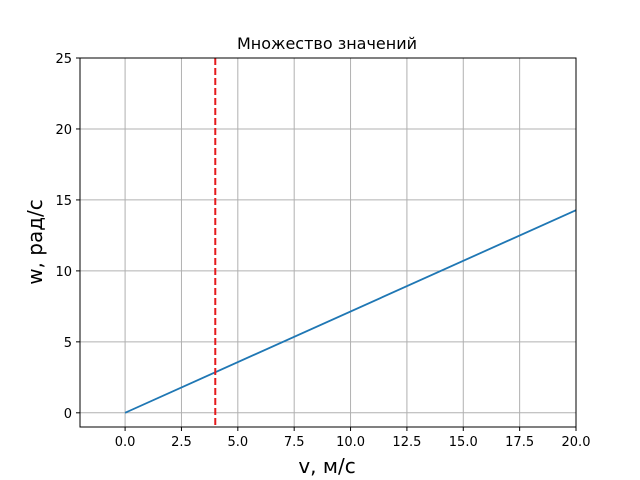 The image size is (640, 480). I want to click on y-tick-label: 15, so click(63, 201).